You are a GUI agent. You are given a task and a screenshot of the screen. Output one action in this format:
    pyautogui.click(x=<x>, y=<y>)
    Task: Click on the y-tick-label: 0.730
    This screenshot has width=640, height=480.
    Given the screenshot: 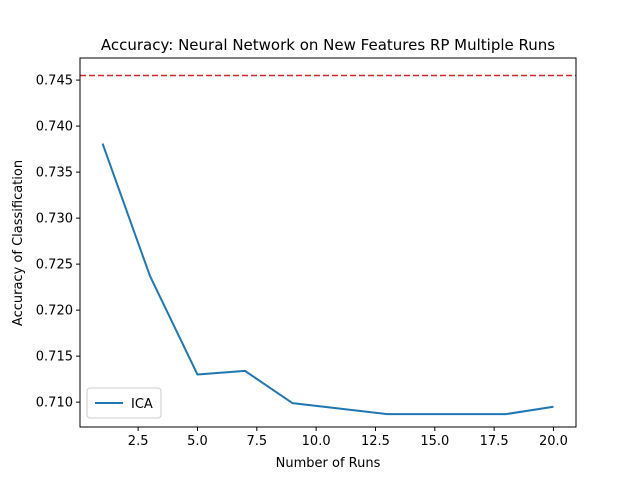 What is the action you would take?
    pyautogui.click(x=54, y=219)
    